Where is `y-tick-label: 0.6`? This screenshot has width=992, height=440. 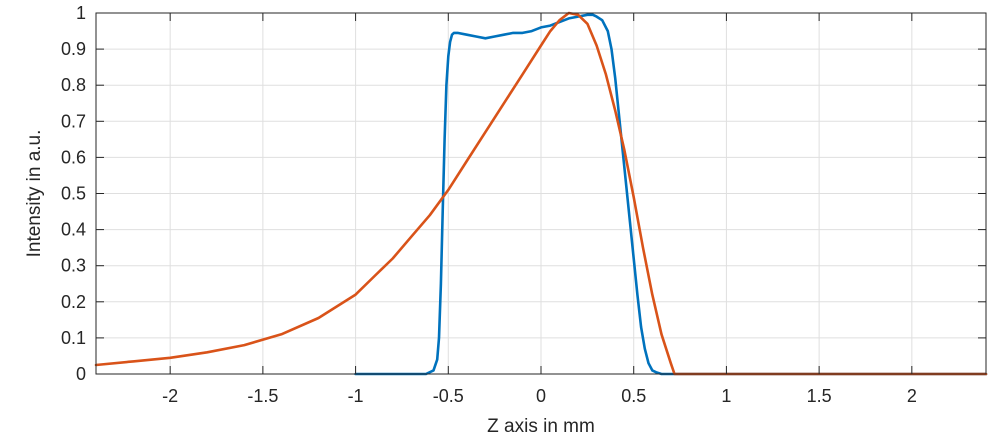
y-tick-label: 0.6 is located at coordinates (73, 157).